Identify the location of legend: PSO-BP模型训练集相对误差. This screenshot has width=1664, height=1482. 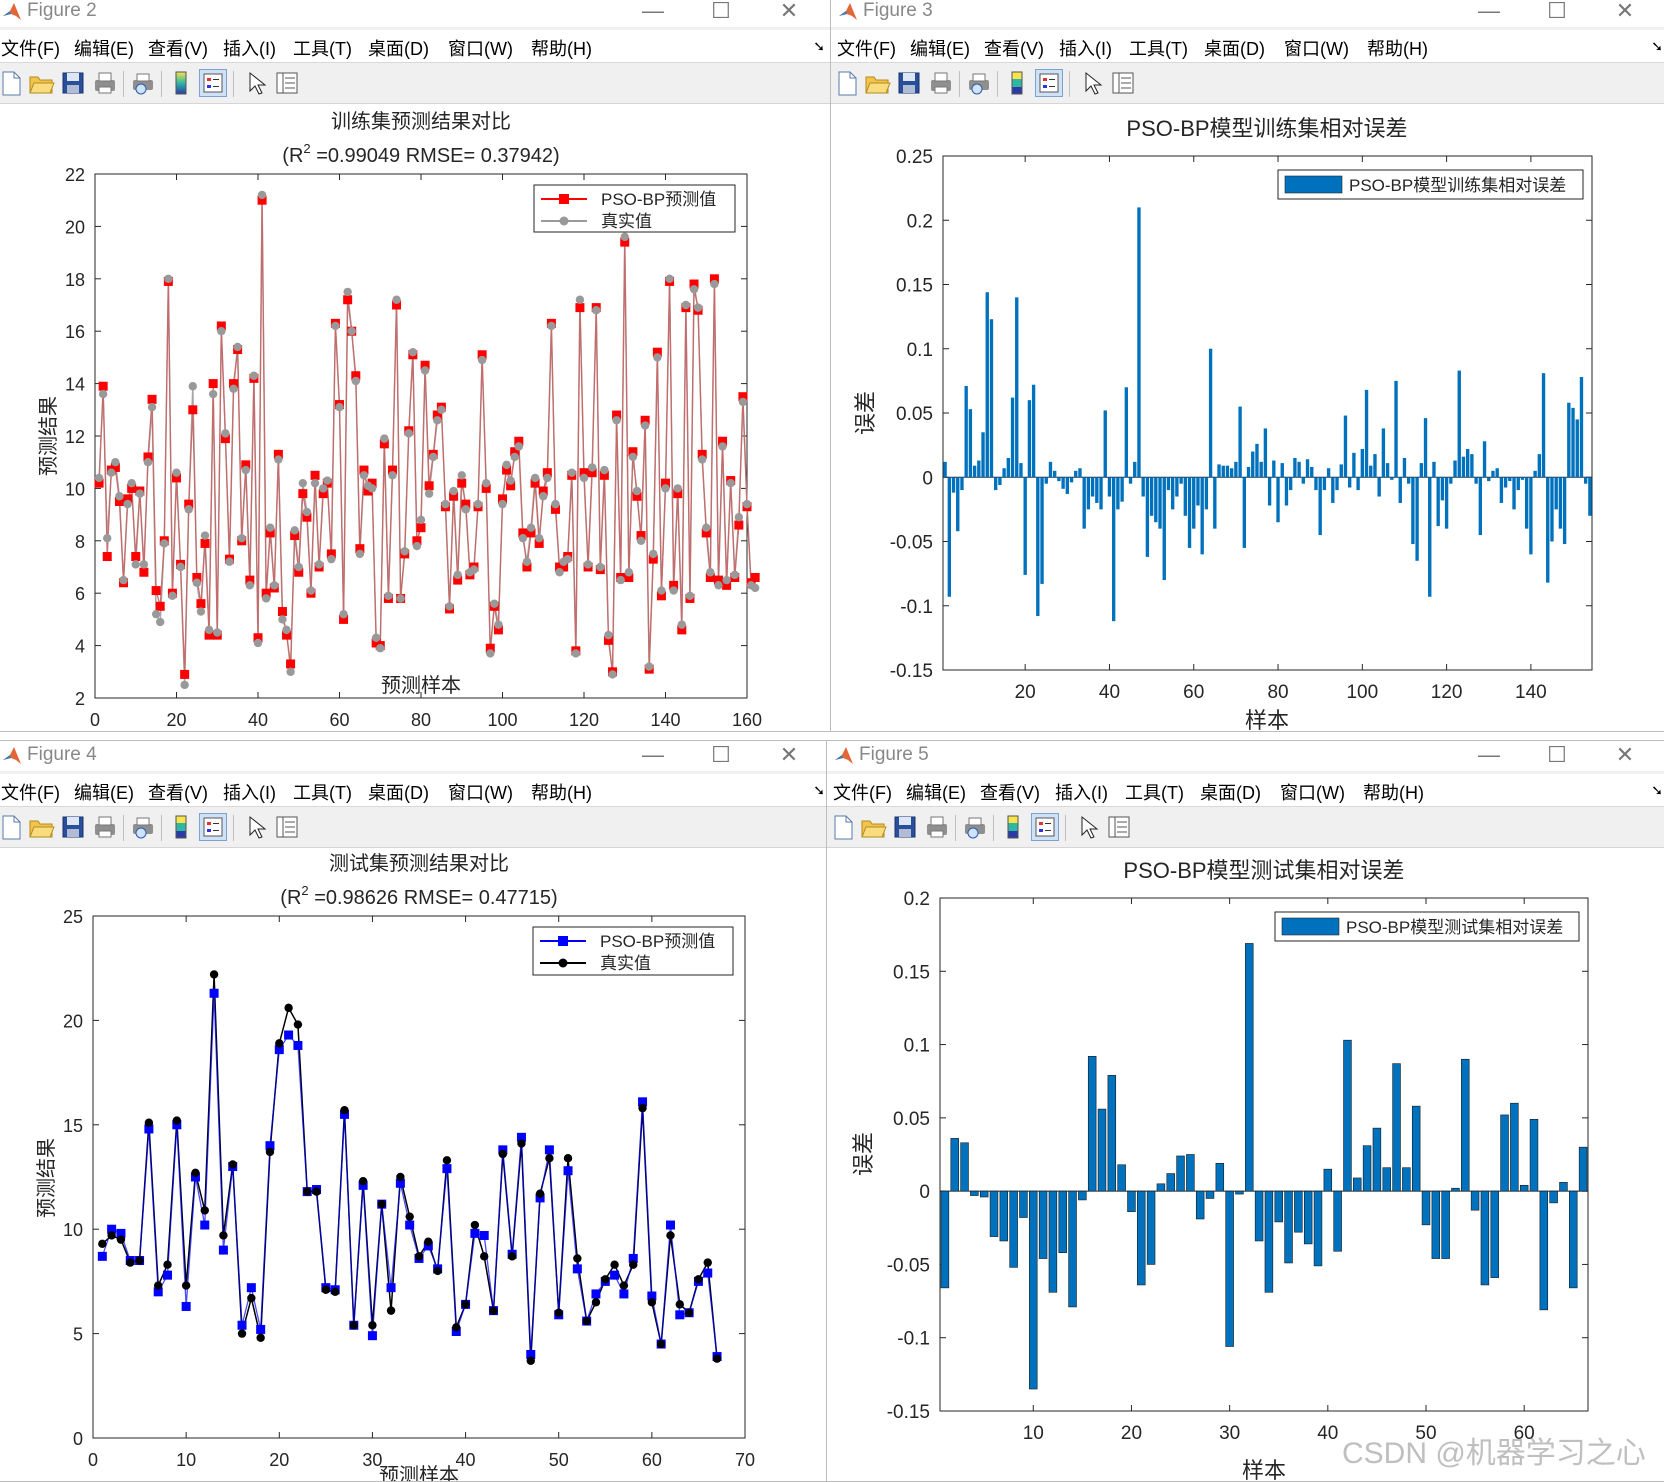
(1430, 184).